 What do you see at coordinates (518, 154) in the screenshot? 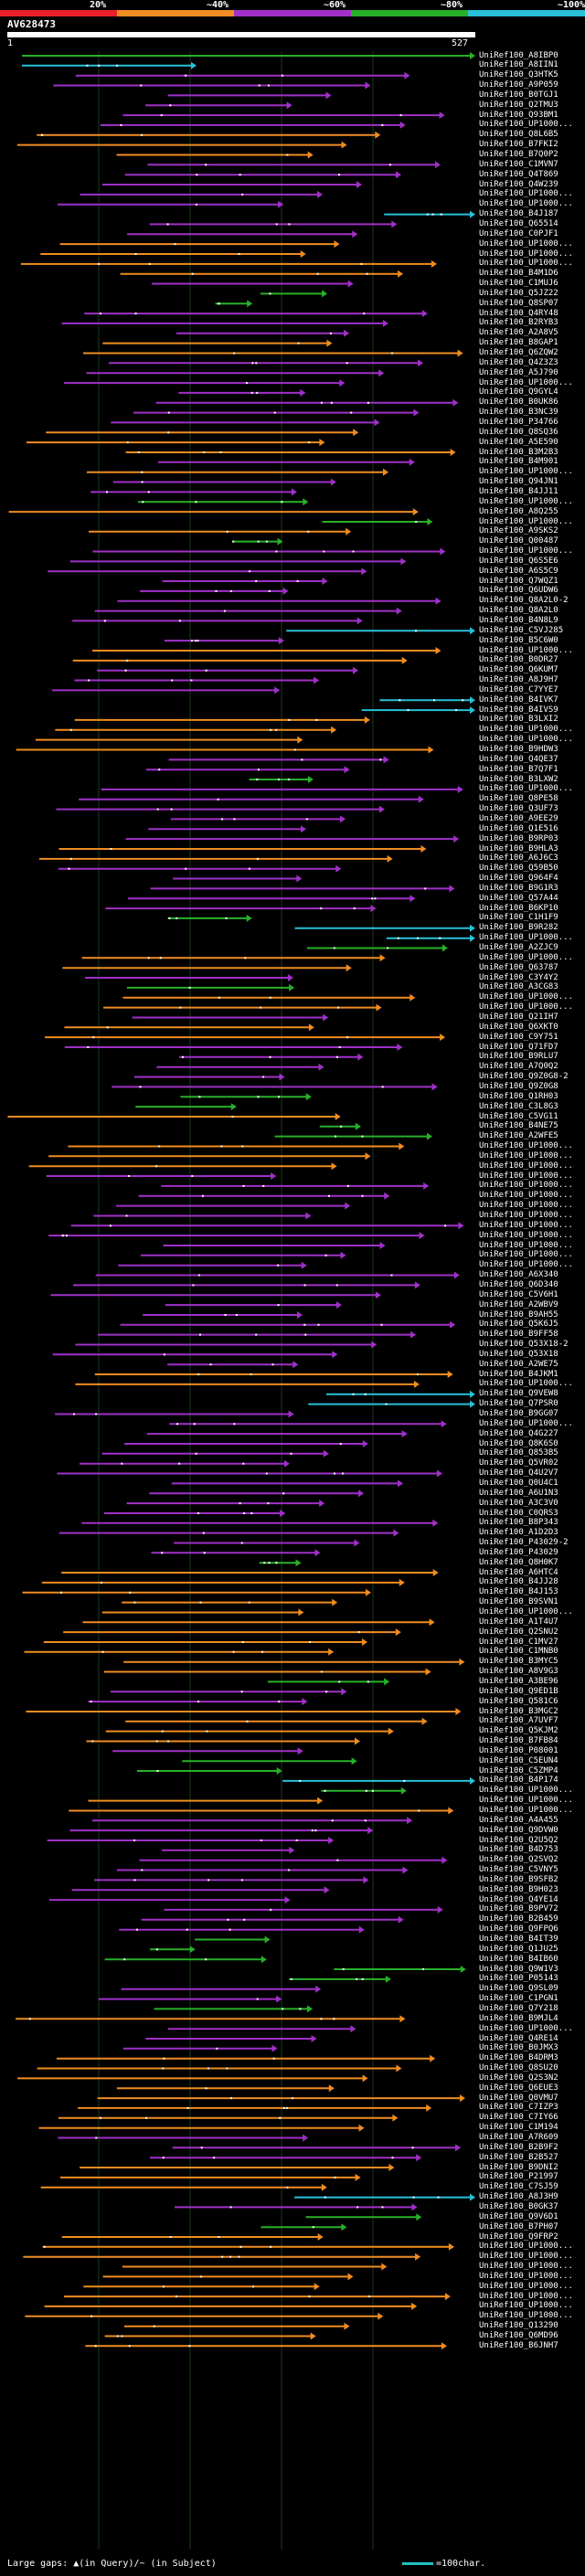
I see `hit-label-link: UniRef100_B7Q0P2` at bounding box center [518, 154].